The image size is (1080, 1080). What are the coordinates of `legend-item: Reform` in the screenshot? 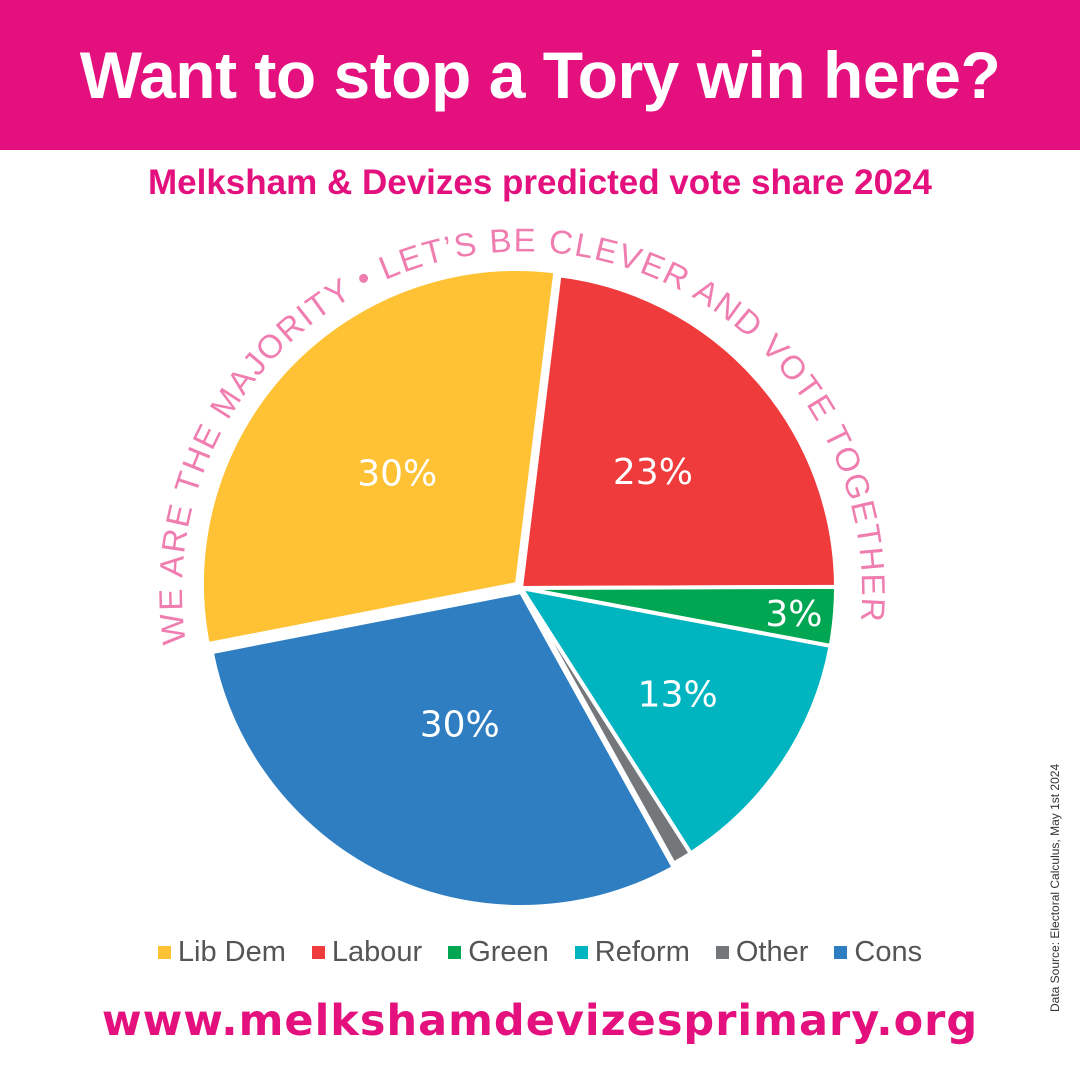 It's located at (632, 952).